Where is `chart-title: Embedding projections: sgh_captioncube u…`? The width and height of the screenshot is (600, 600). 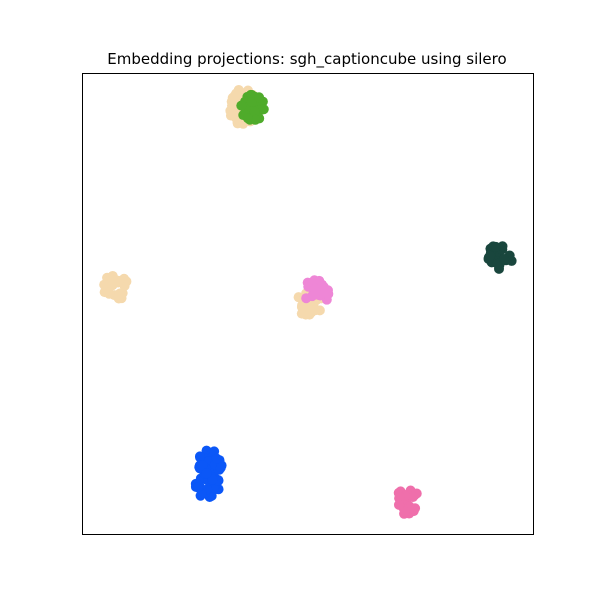
chart-title: Embedding projections: sgh_captioncube u… is located at coordinates (306, 59).